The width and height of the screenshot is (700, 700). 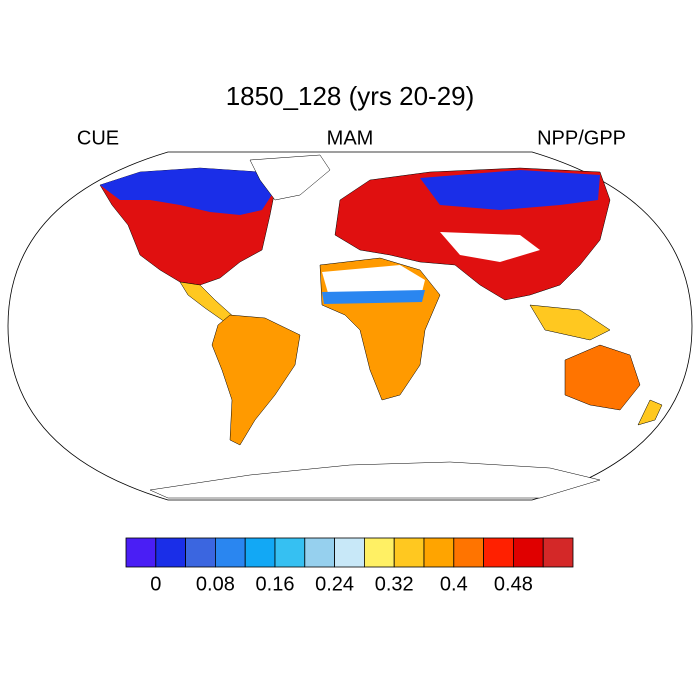 What do you see at coordinates (215, 584) in the screenshot?
I see `colorbar-tick-label: 0.08` at bounding box center [215, 584].